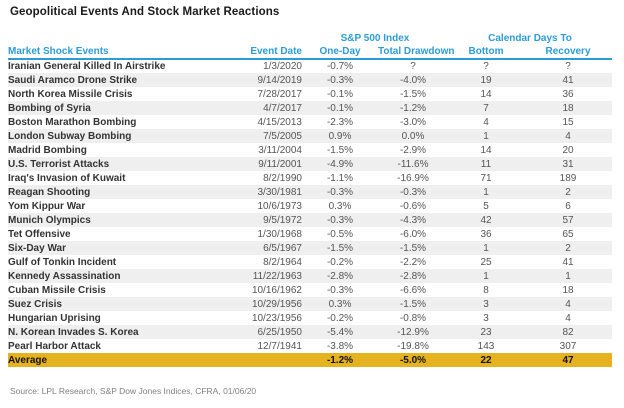 The width and height of the screenshot is (624, 408). Describe the element at coordinates (413, 108) in the screenshot. I see `total-drawdown-cell: -1.2%` at that location.